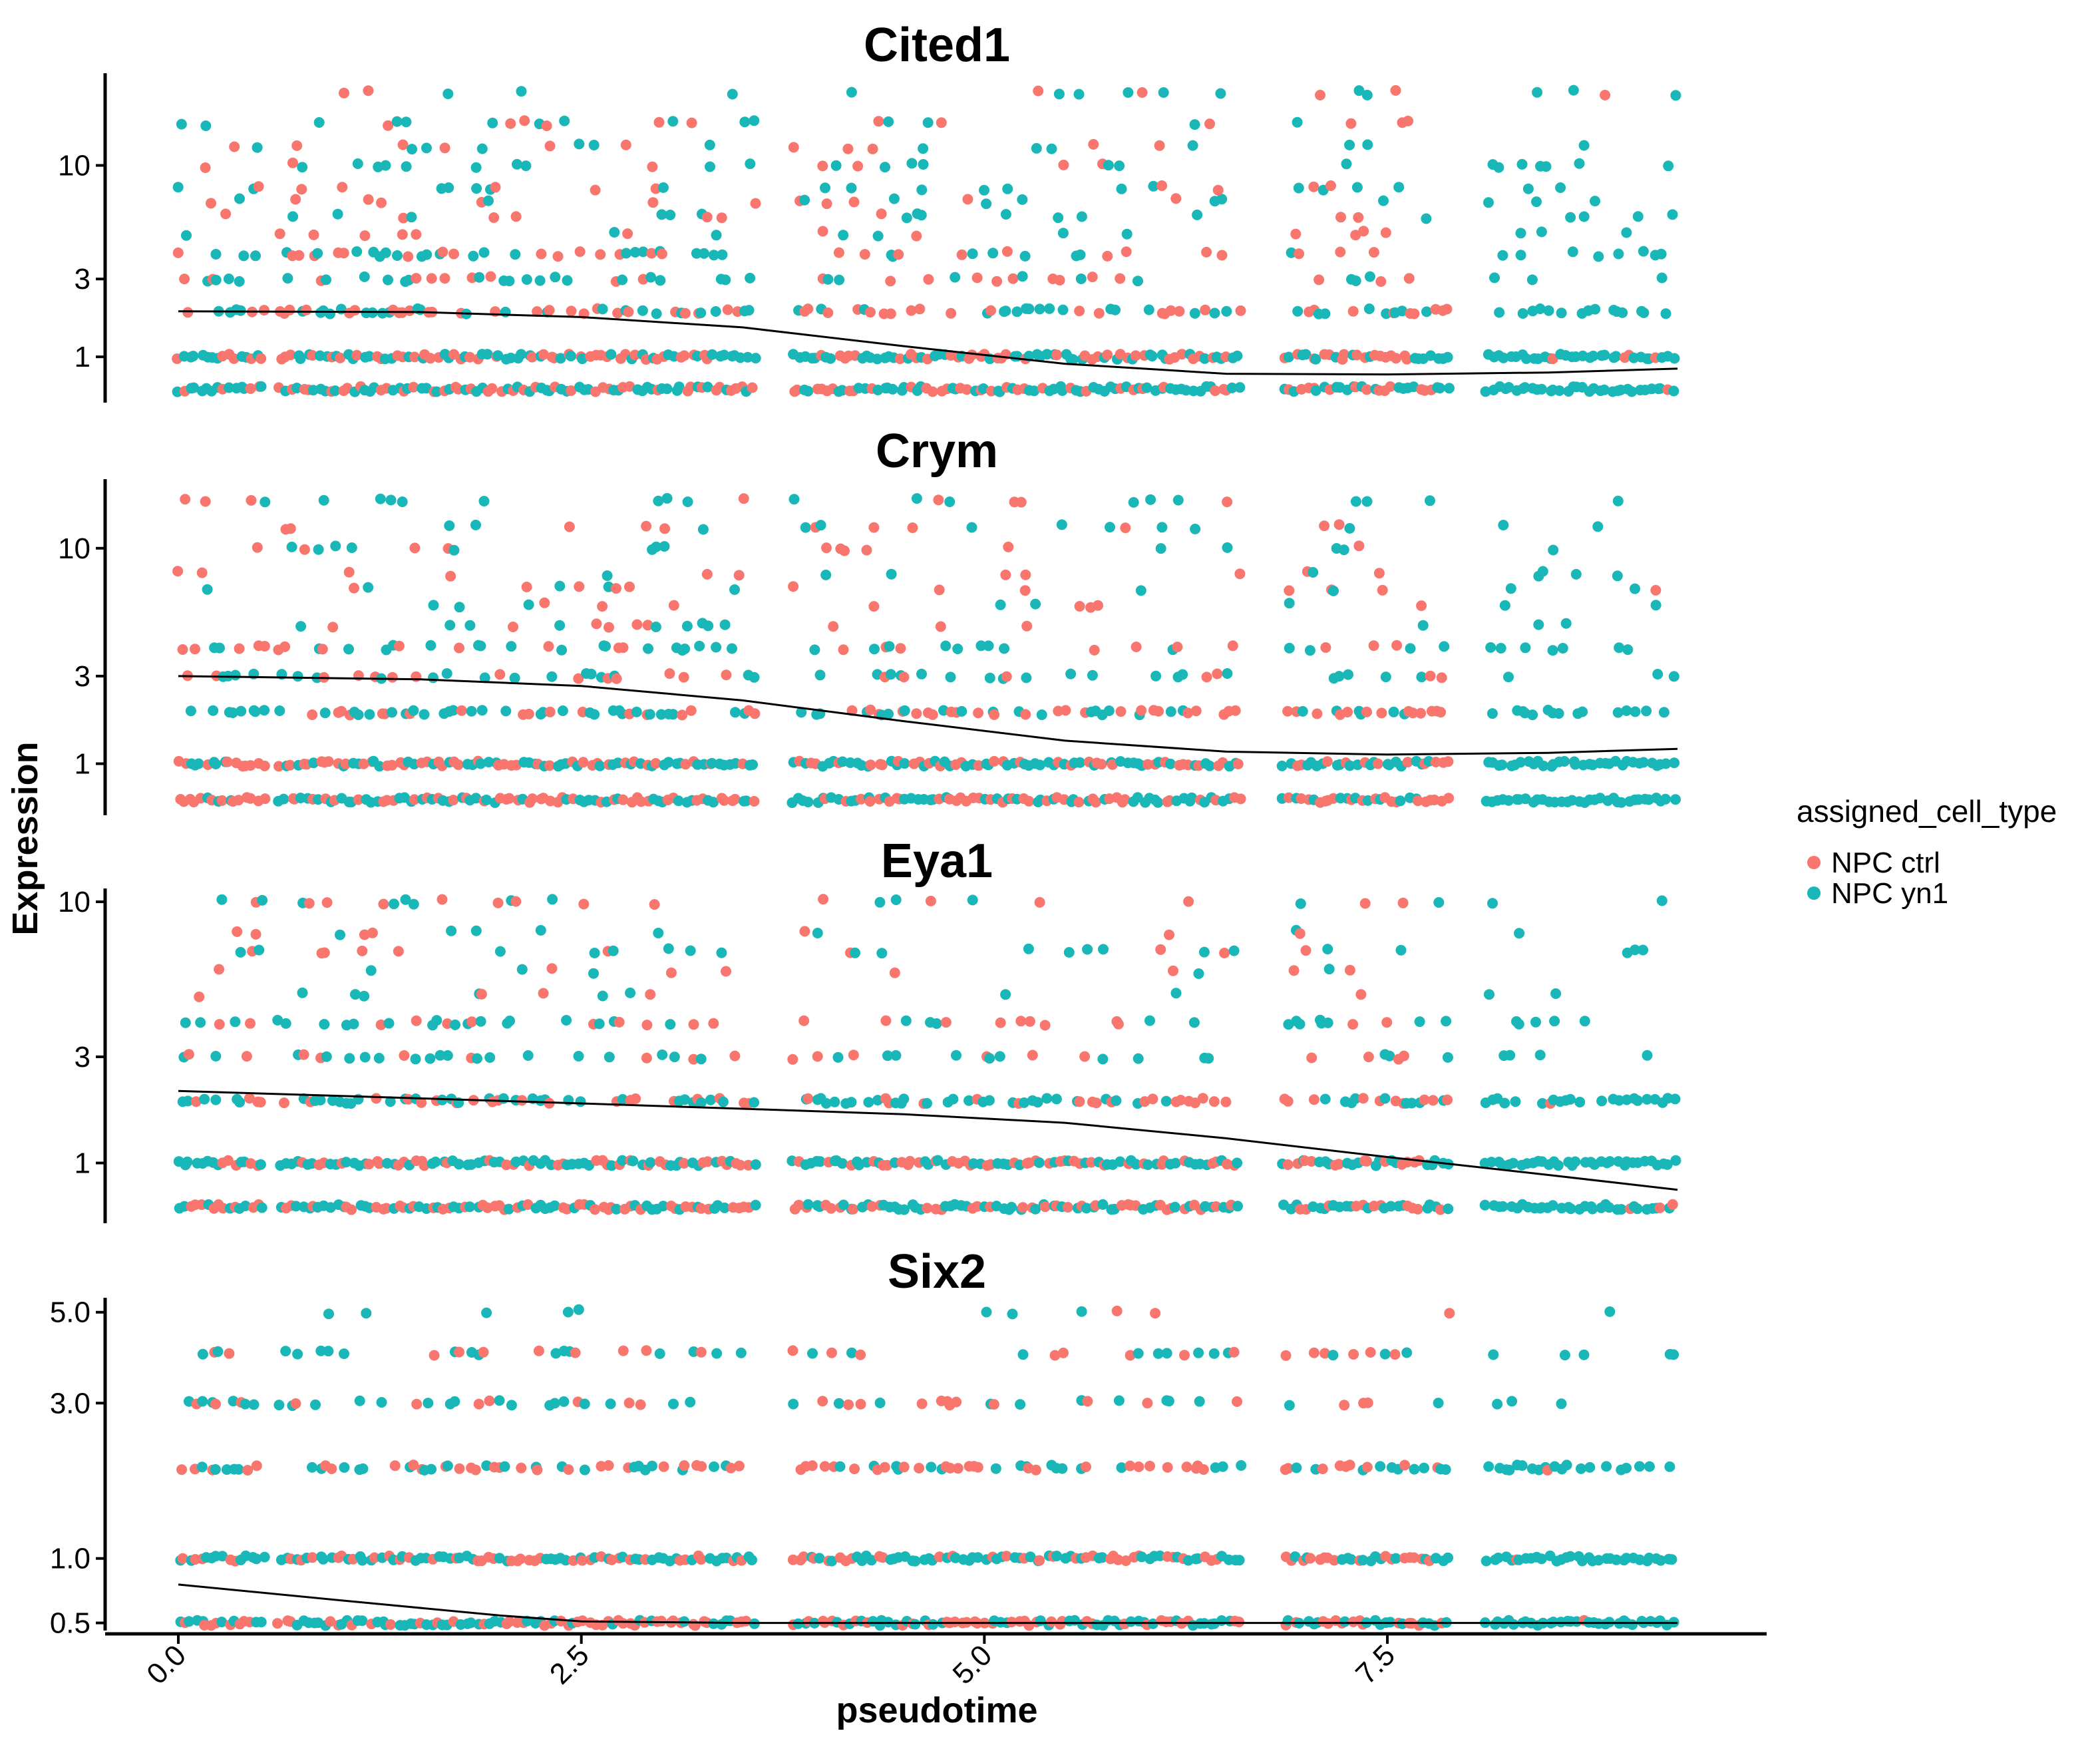  What do you see at coordinates (570, 1664) in the screenshot?
I see `x-tick-label: 2.5` at bounding box center [570, 1664].